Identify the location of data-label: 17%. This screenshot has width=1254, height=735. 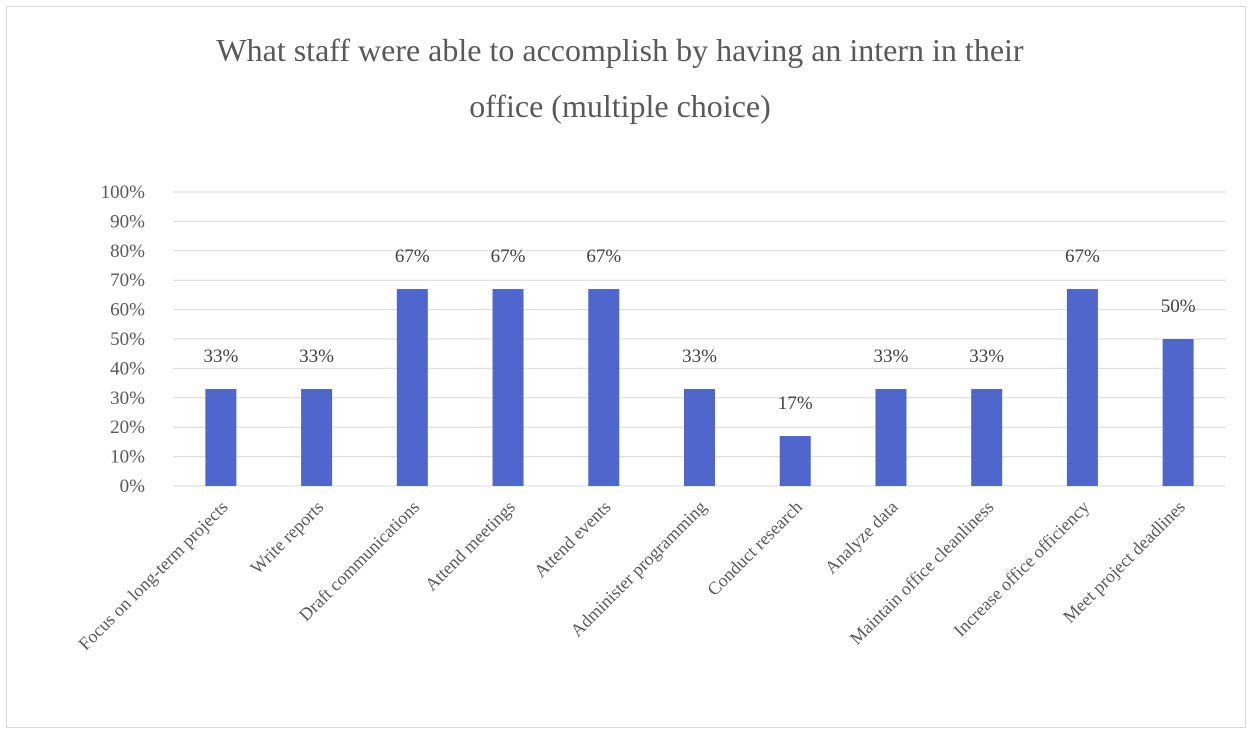
(795, 403).